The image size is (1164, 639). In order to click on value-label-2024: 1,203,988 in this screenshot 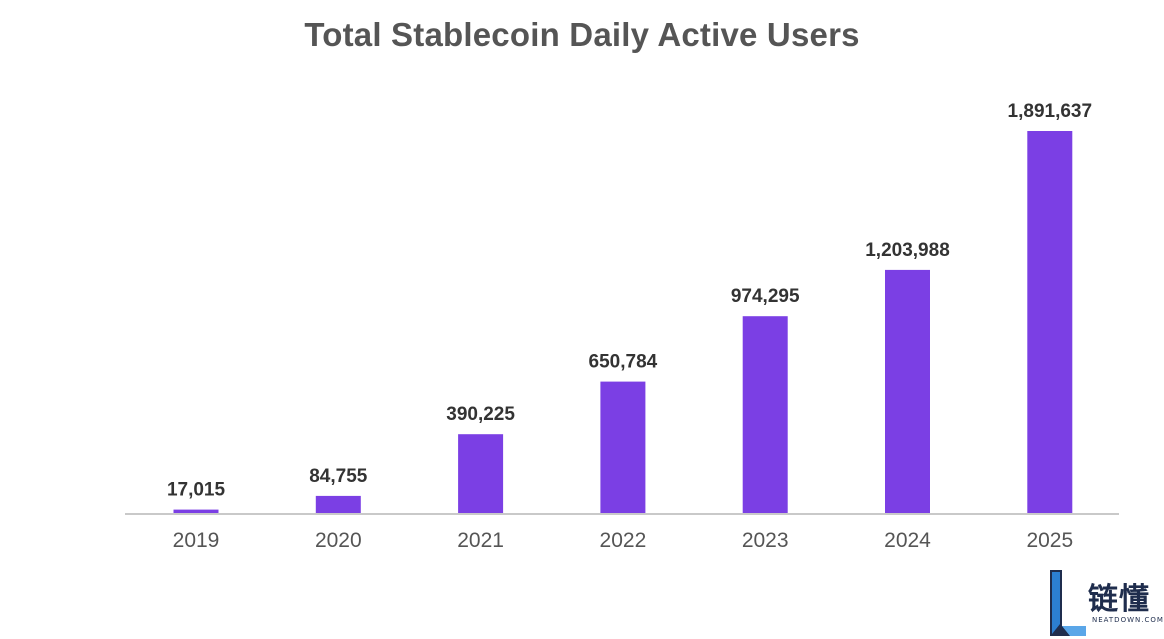, I will do `click(907, 250)`.